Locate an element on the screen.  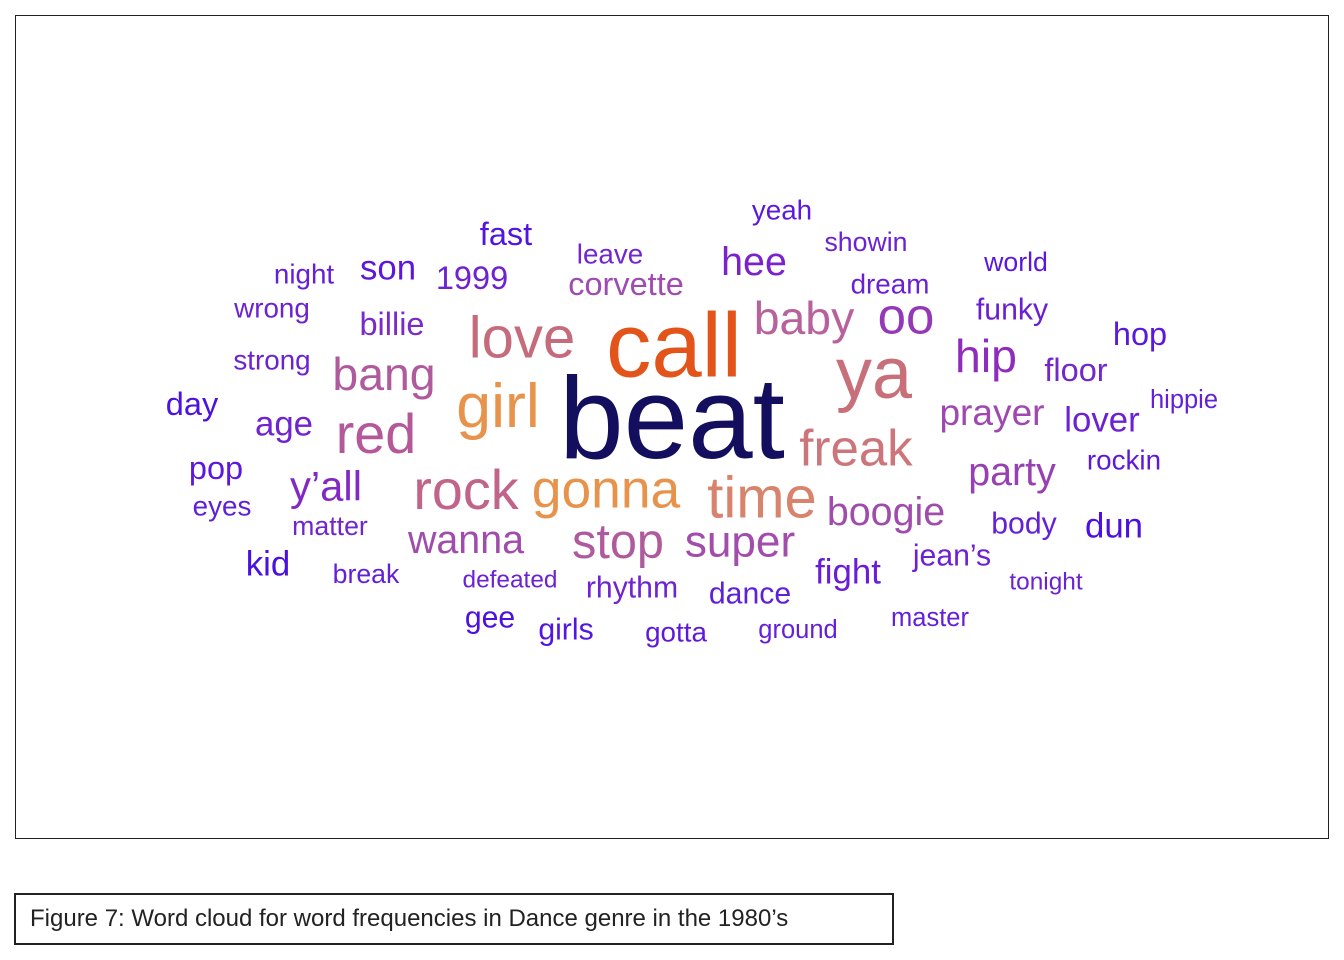
word-rhythm: rhythm is located at coordinates (632, 588).